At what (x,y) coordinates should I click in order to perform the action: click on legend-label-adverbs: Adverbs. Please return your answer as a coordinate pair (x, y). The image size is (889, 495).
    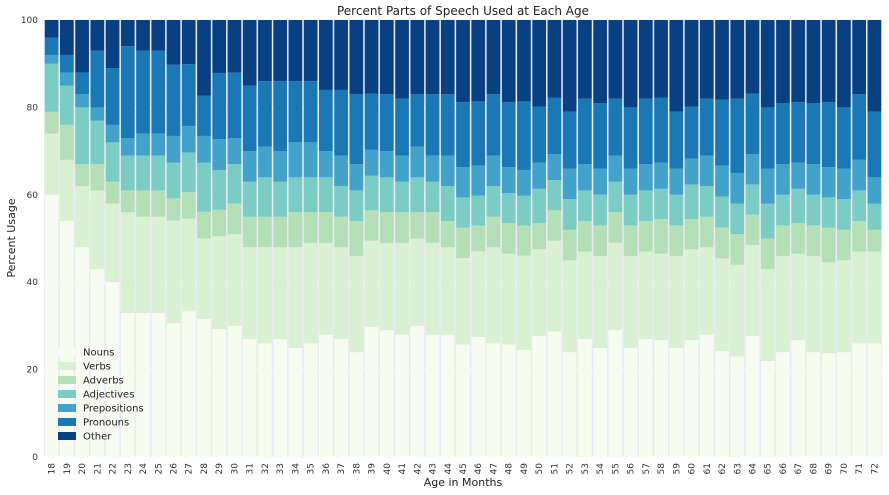
    Looking at the image, I should click on (103, 381).